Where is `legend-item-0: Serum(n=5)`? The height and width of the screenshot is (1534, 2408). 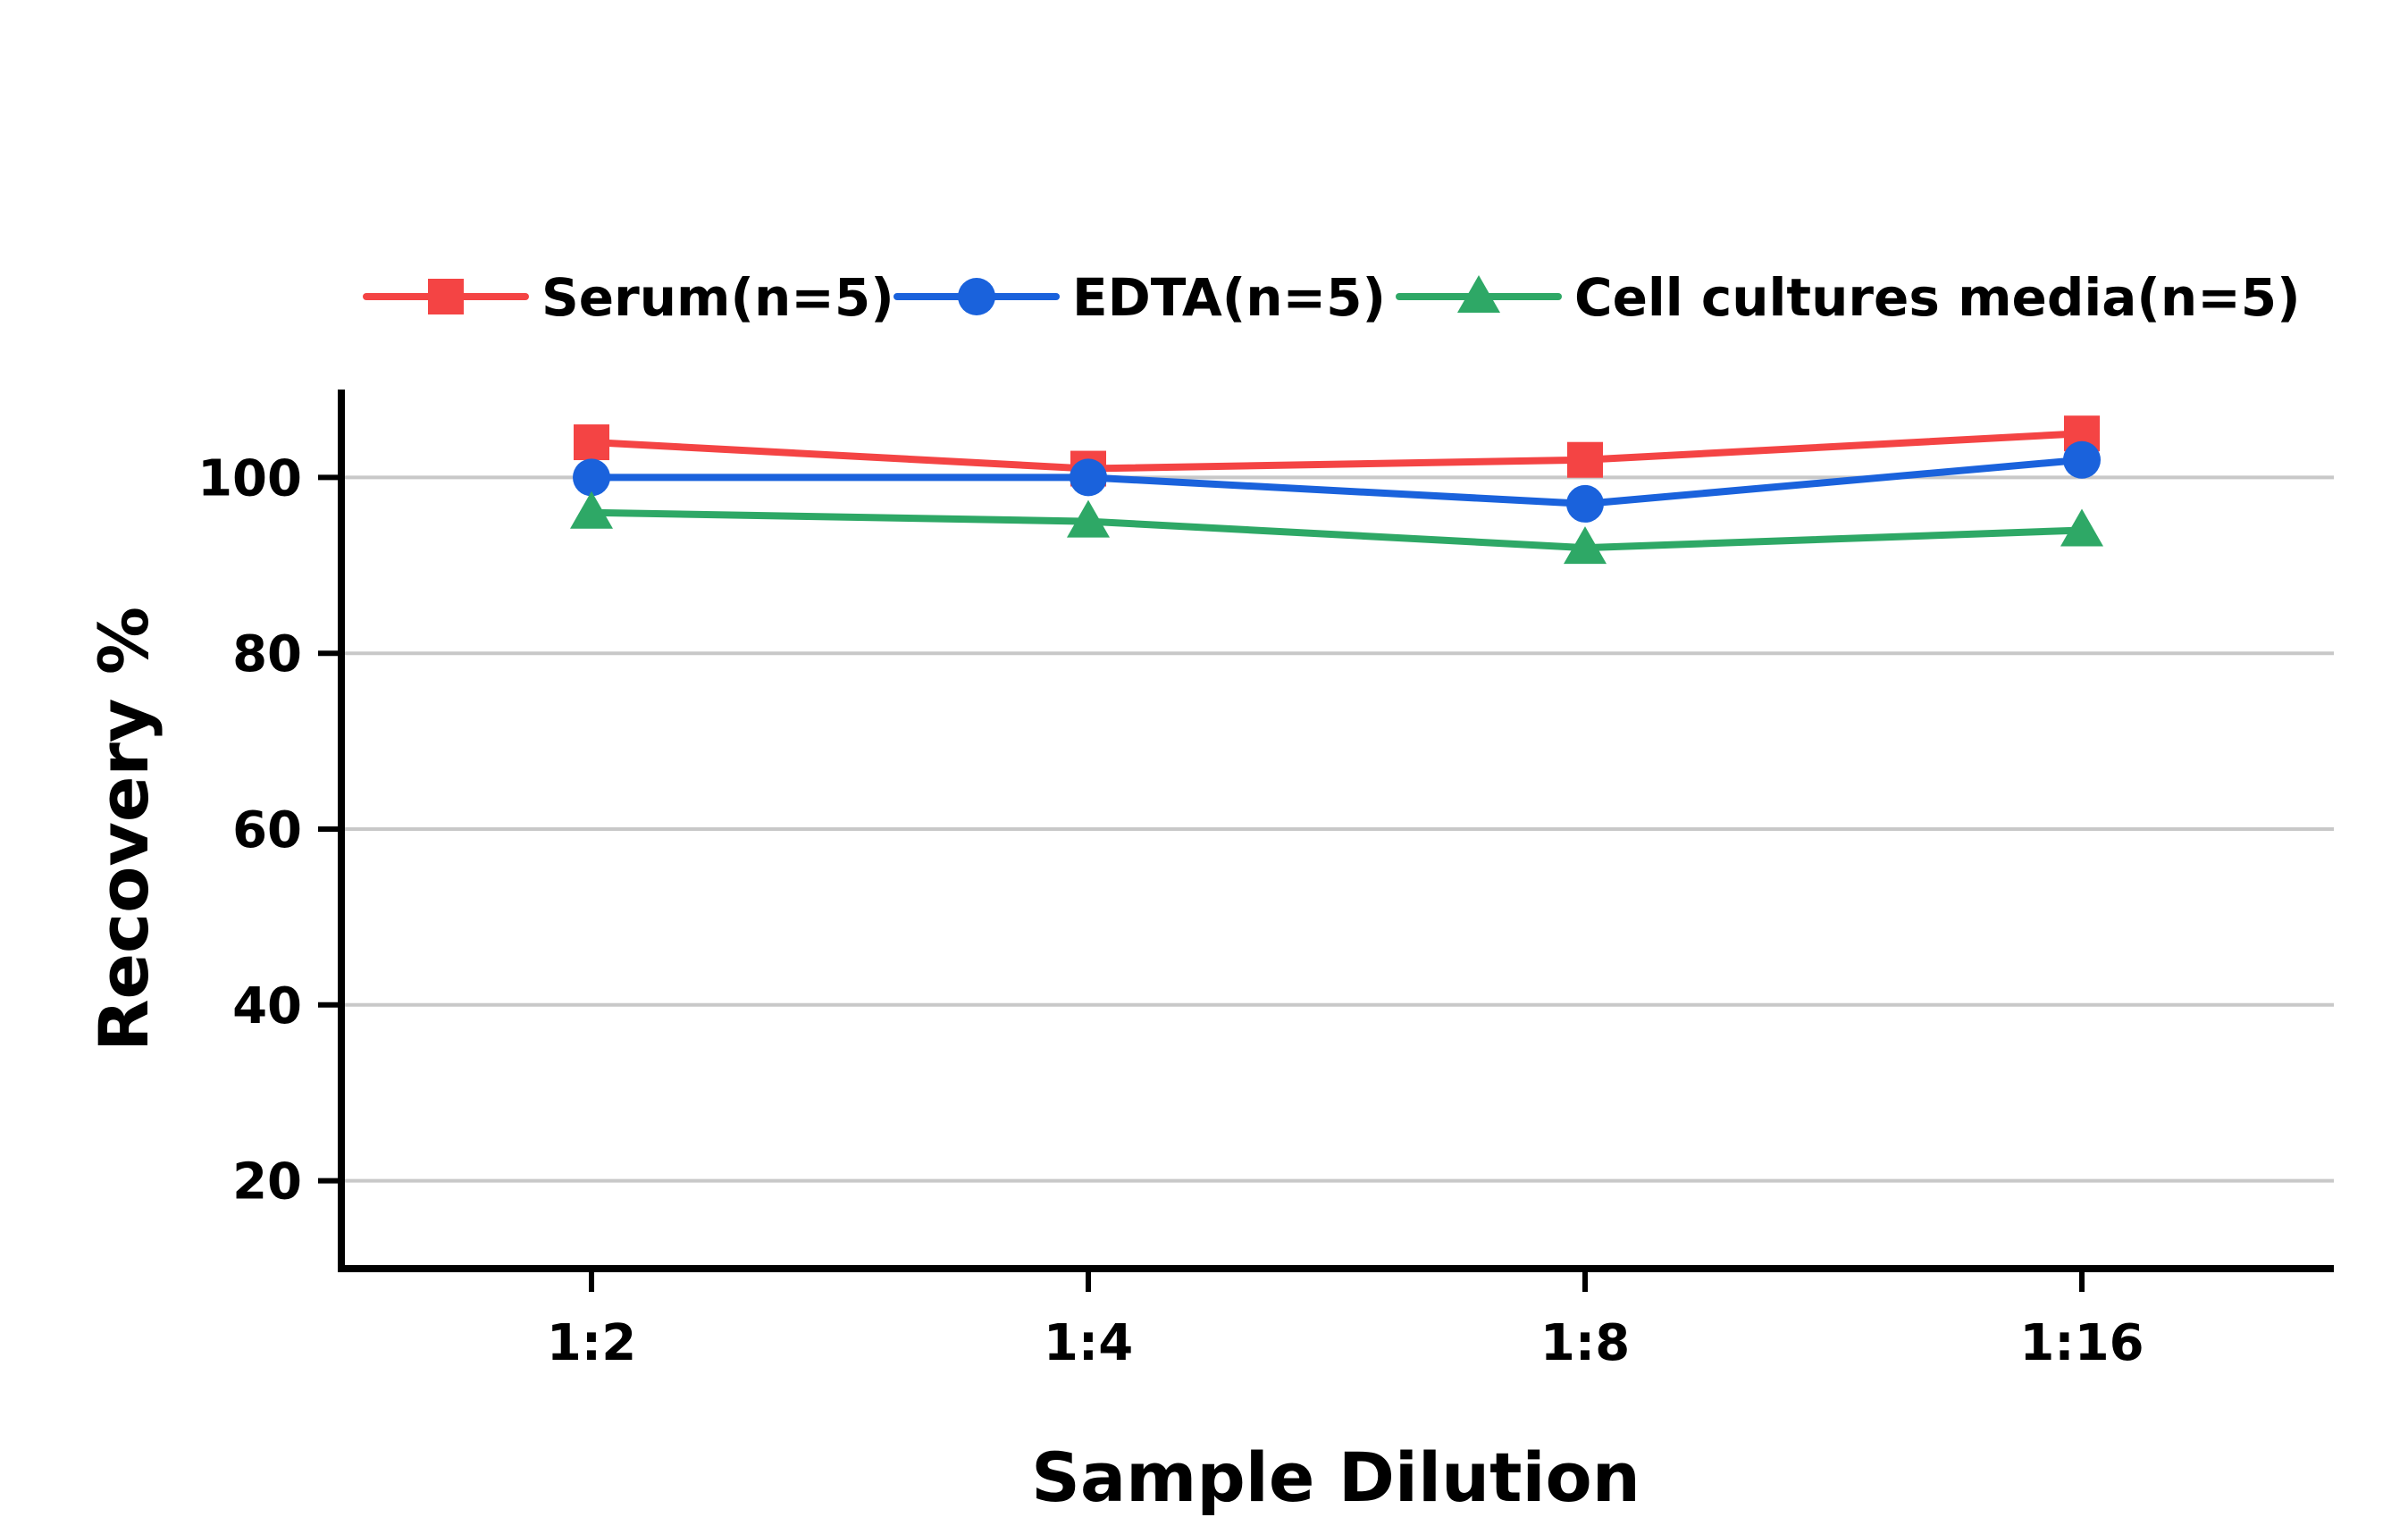 legend-item-0: Serum(n=5) is located at coordinates (628, 297).